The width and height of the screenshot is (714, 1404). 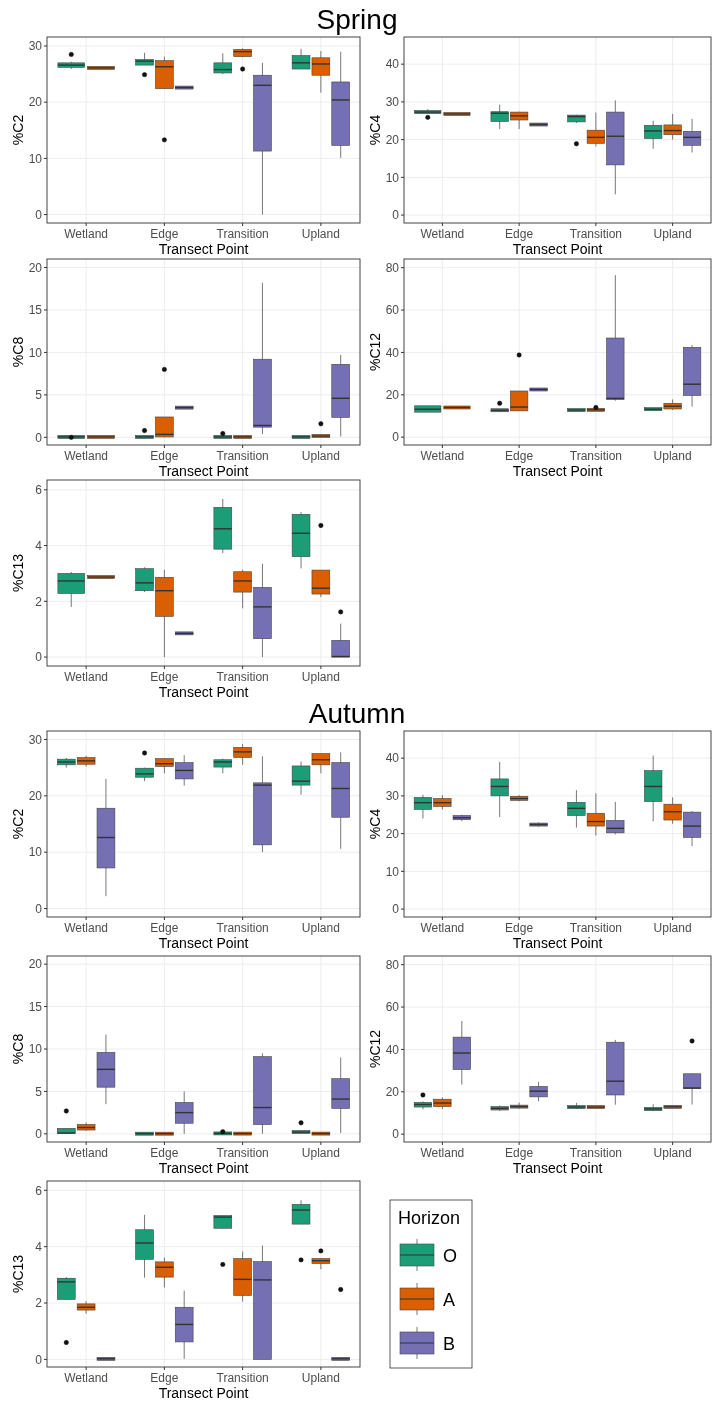 I want to click on legend-label: O, so click(x=450, y=1256).